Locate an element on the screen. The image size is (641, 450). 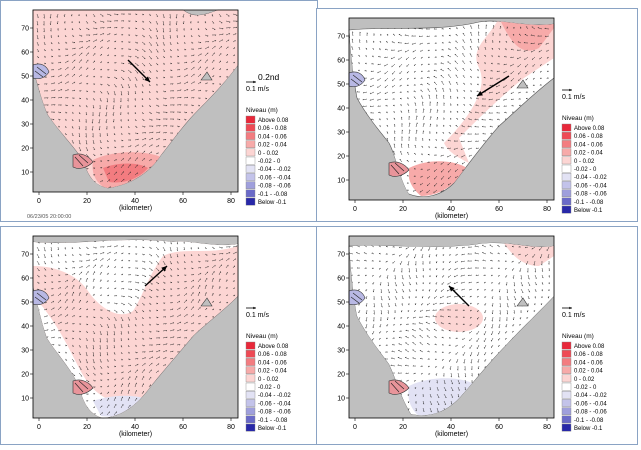
y-tick-label: 40 is located at coordinates (341, 327).